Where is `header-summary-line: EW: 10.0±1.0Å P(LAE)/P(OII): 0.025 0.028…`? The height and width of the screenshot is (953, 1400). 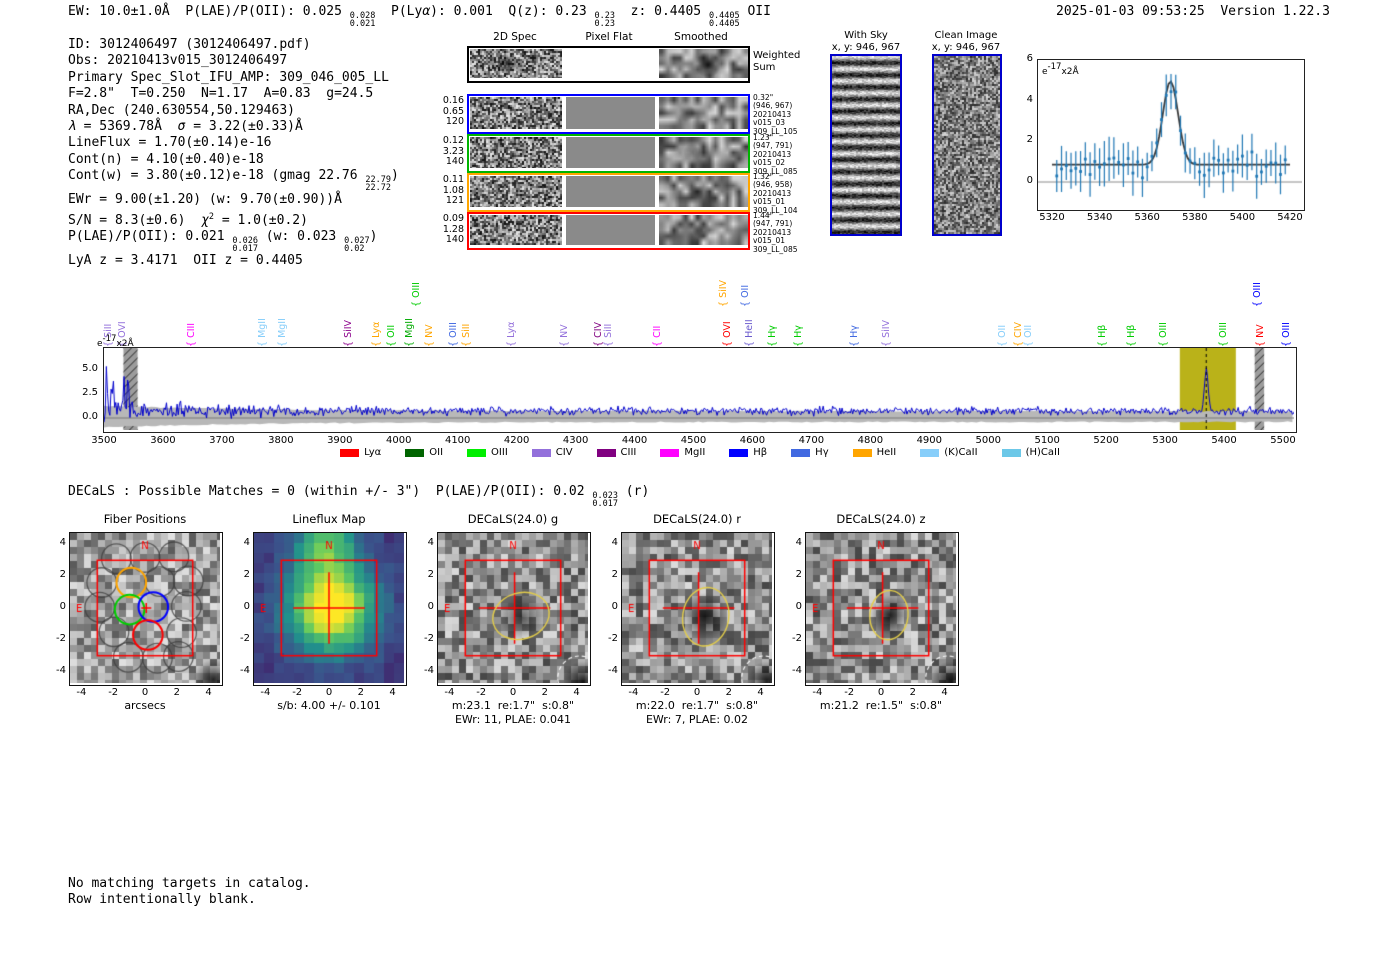
header-summary-line: EW: 10.0±1.0Å P(LAE)/P(OII): 0.025 0.028… is located at coordinates (419, 16).